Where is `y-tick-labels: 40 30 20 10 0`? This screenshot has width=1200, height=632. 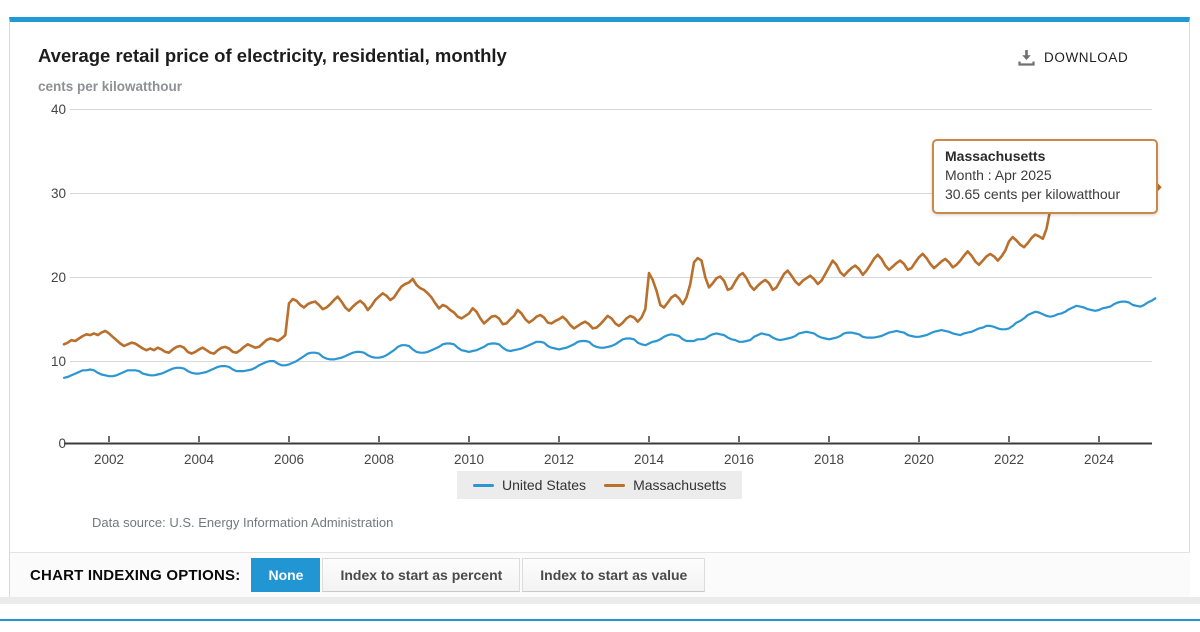
y-tick-labels: 40 30 20 10 0 is located at coordinates (58, 276).